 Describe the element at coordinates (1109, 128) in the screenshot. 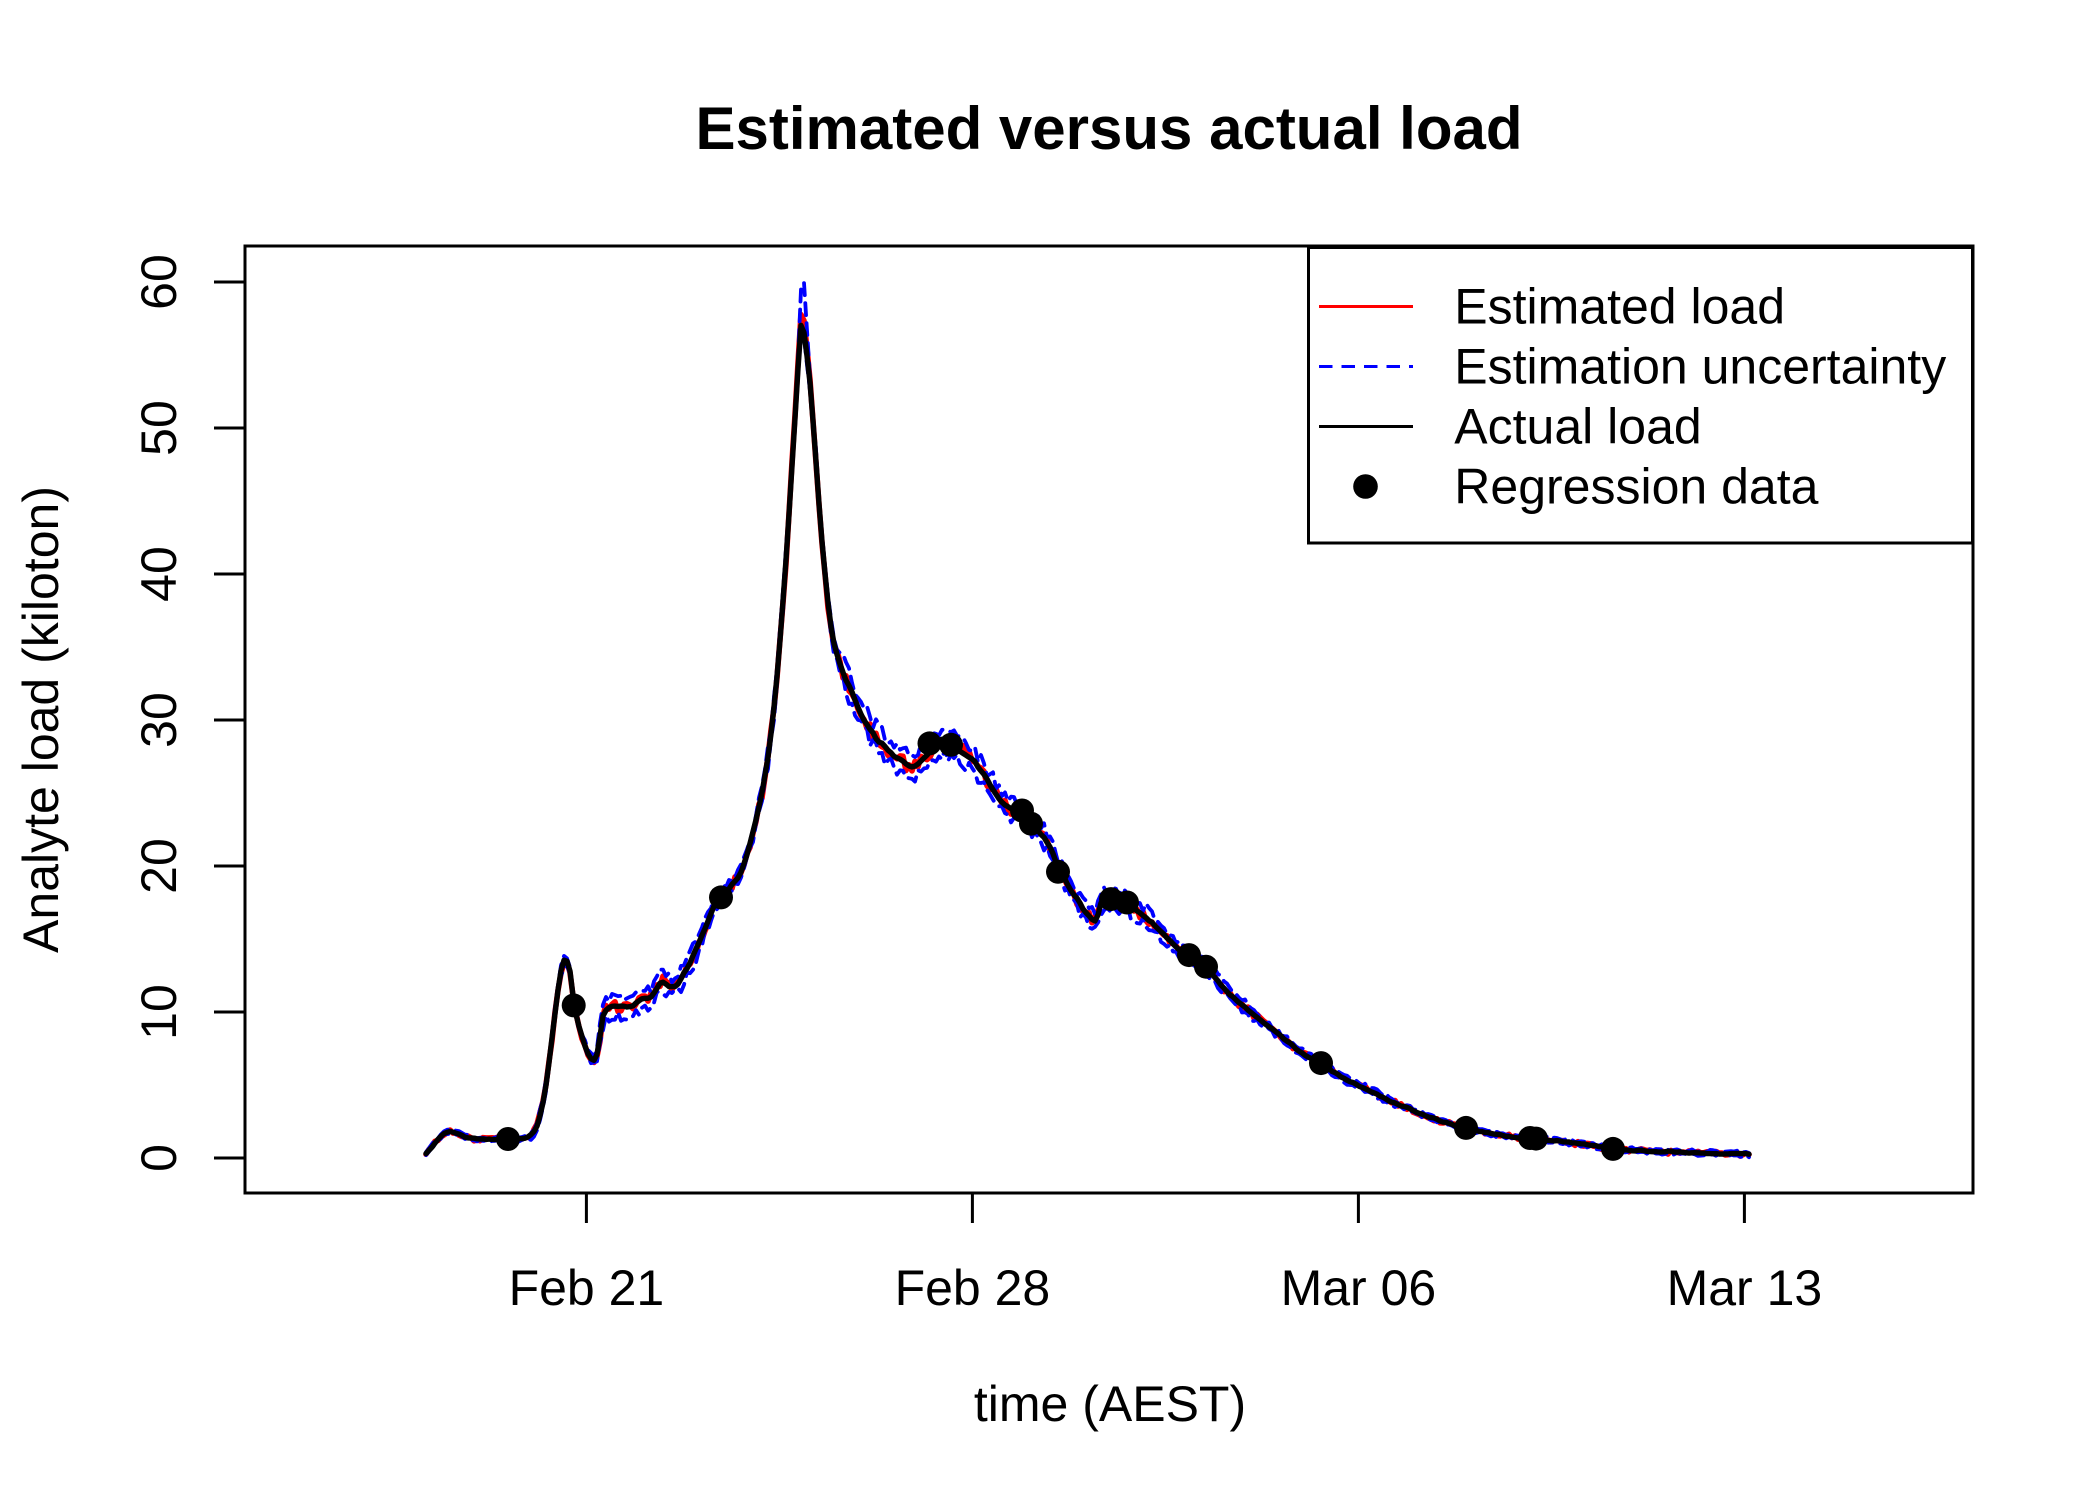

I see `svg-text: Estimated versus actual load` at that location.